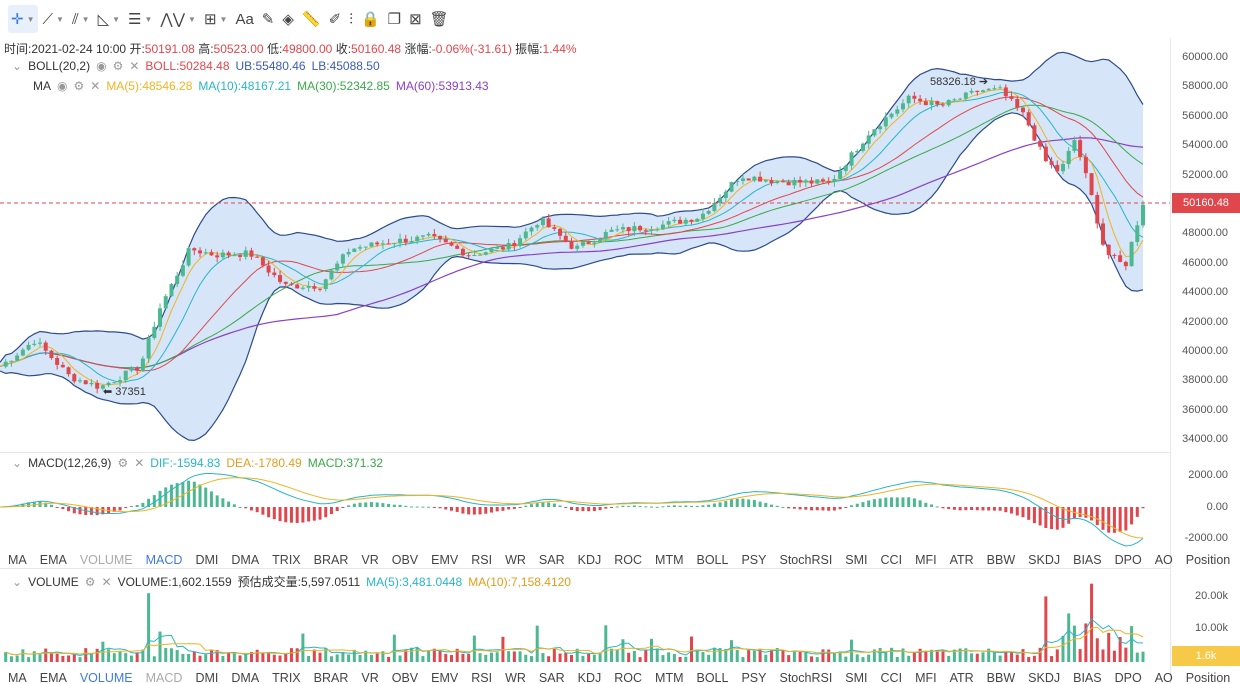 The width and height of the screenshot is (1240, 684). What do you see at coordinates (23, 19) in the screenshot?
I see `crosshair-tool: ✛ ▼` at bounding box center [23, 19].